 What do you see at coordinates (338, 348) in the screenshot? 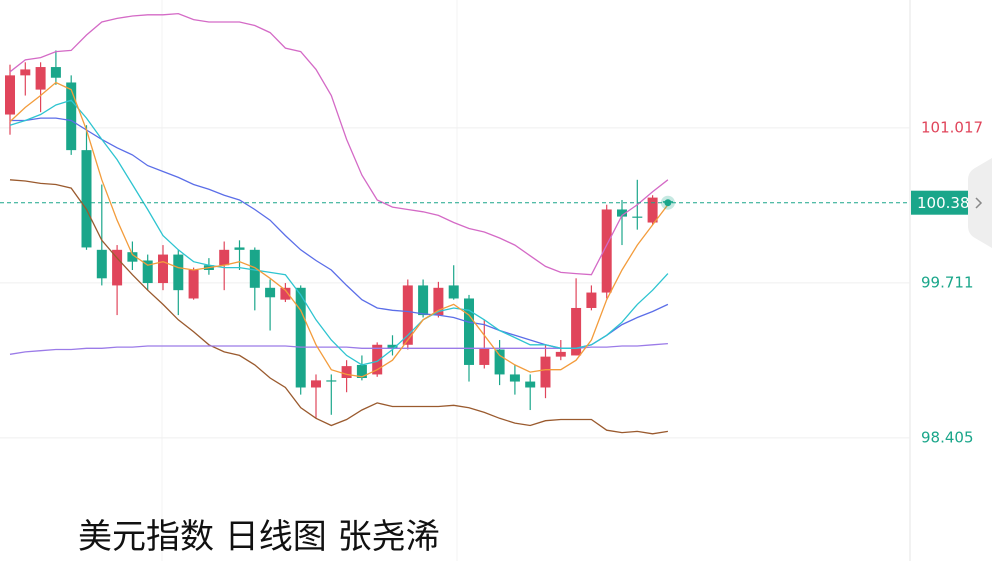
I see `indicator-line` at bounding box center [338, 348].